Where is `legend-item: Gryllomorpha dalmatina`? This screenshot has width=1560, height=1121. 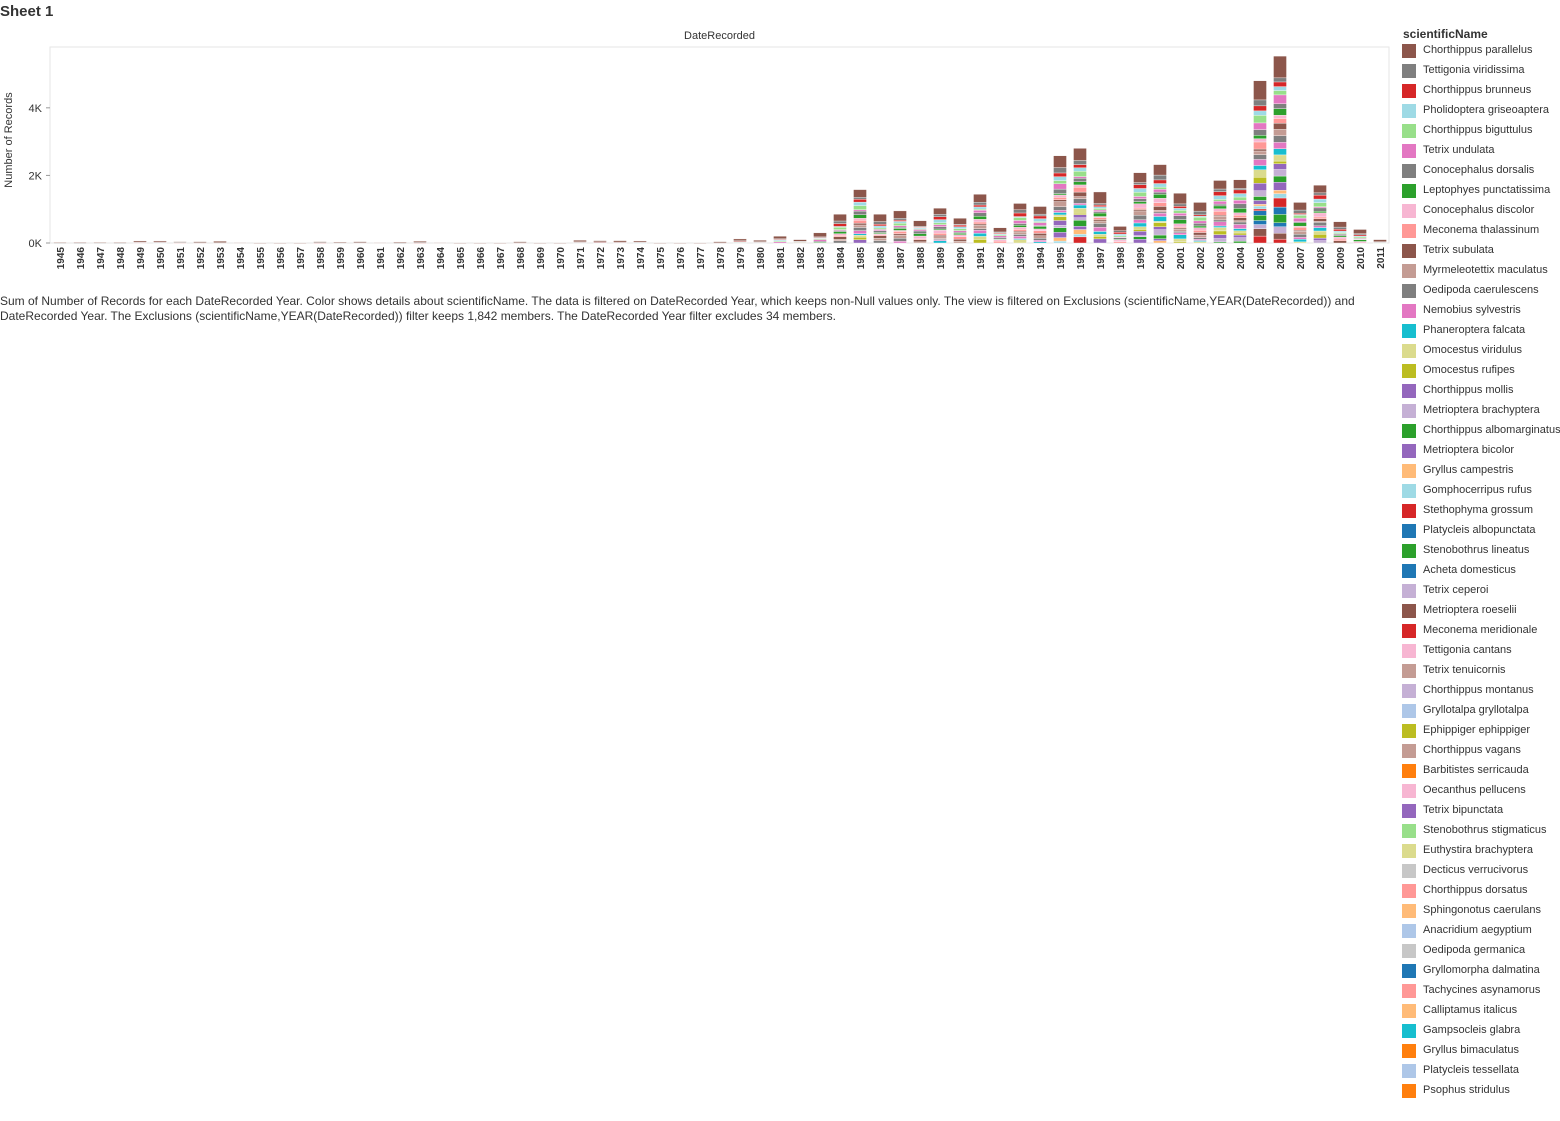 legend-item: Gryllomorpha dalmatina is located at coordinates (1481, 972).